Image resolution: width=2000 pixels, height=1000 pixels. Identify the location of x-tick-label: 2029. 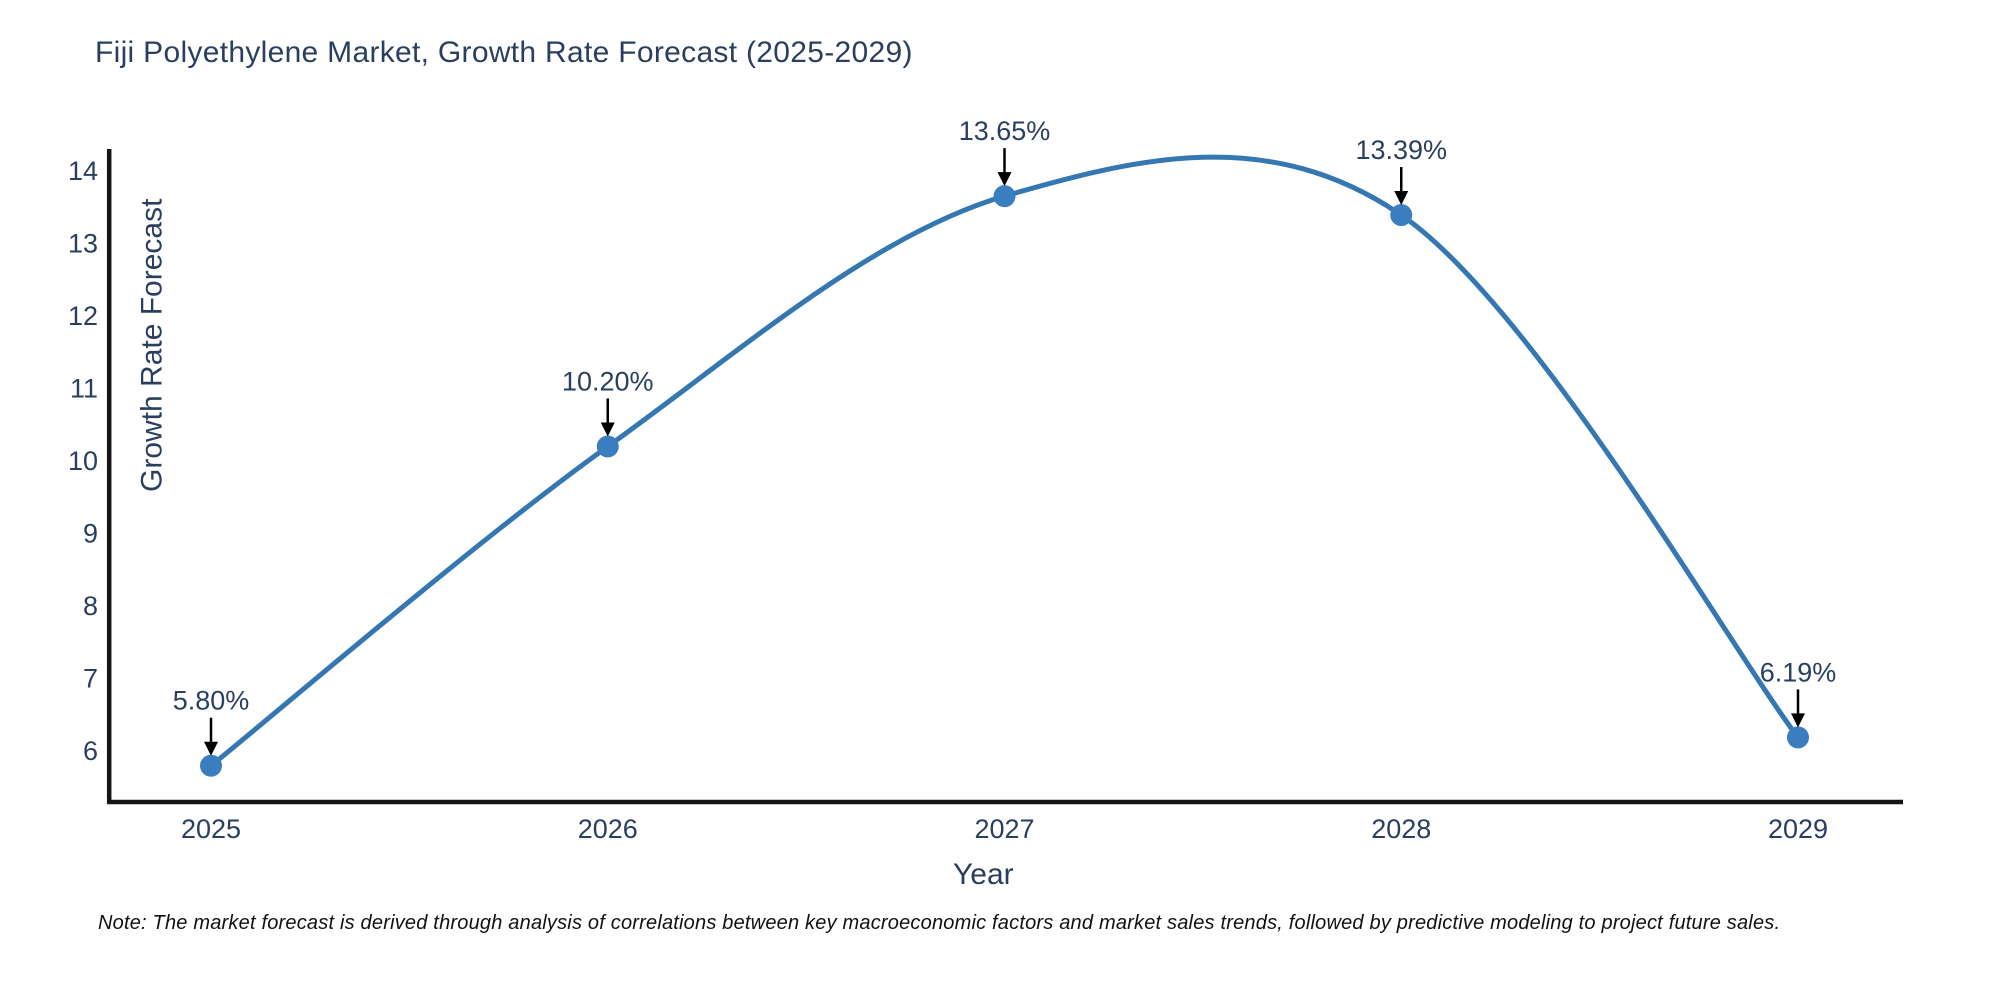
(1798, 829).